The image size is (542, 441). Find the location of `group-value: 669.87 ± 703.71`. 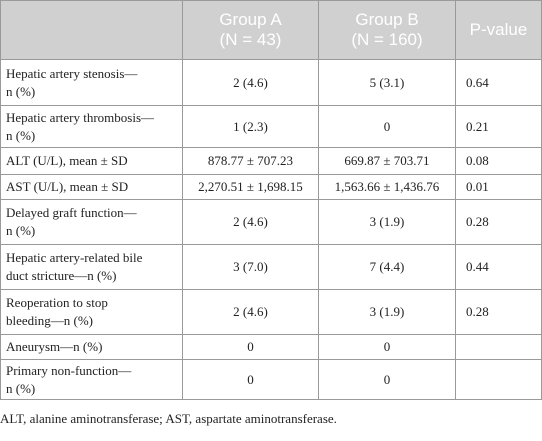

group-value: 669.87 ± 703.71 is located at coordinates (387, 161).